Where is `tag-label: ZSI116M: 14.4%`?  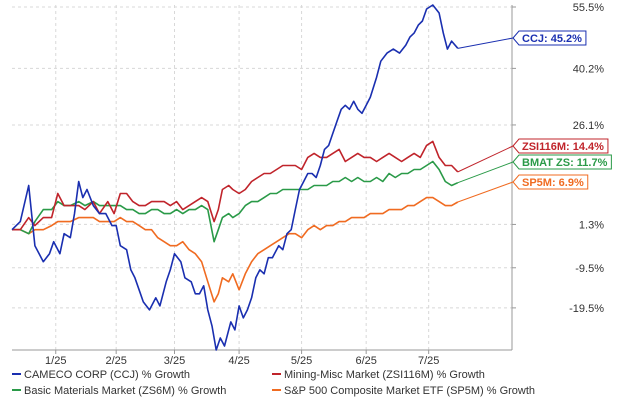
tag-label: ZSI116M: 14.4% is located at coordinates (563, 147).